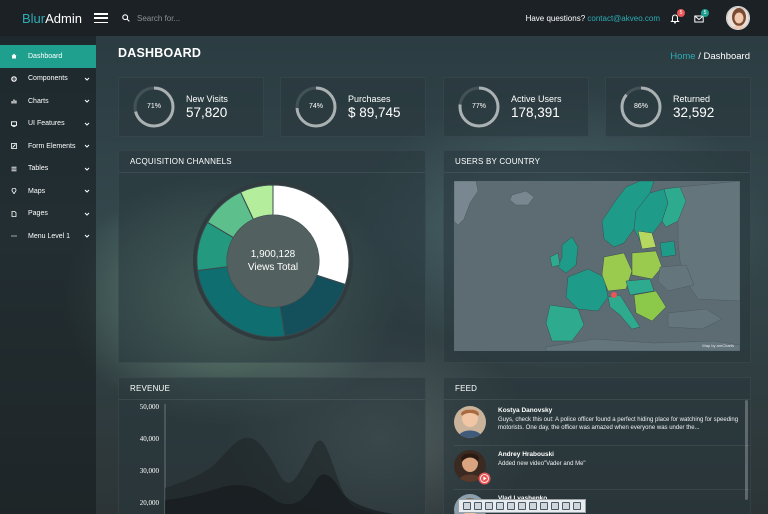 This screenshot has width=768, height=514. What do you see at coordinates (48, 146) in the screenshot?
I see `sidebar-item-form-elements: Form Elements` at bounding box center [48, 146].